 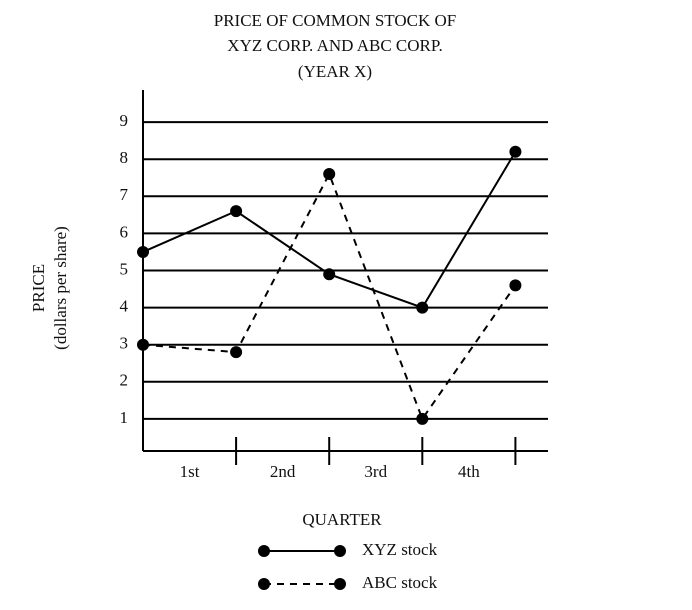 What do you see at coordinates (400, 549) in the screenshot?
I see `legend-label: XYZ stock` at bounding box center [400, 549].